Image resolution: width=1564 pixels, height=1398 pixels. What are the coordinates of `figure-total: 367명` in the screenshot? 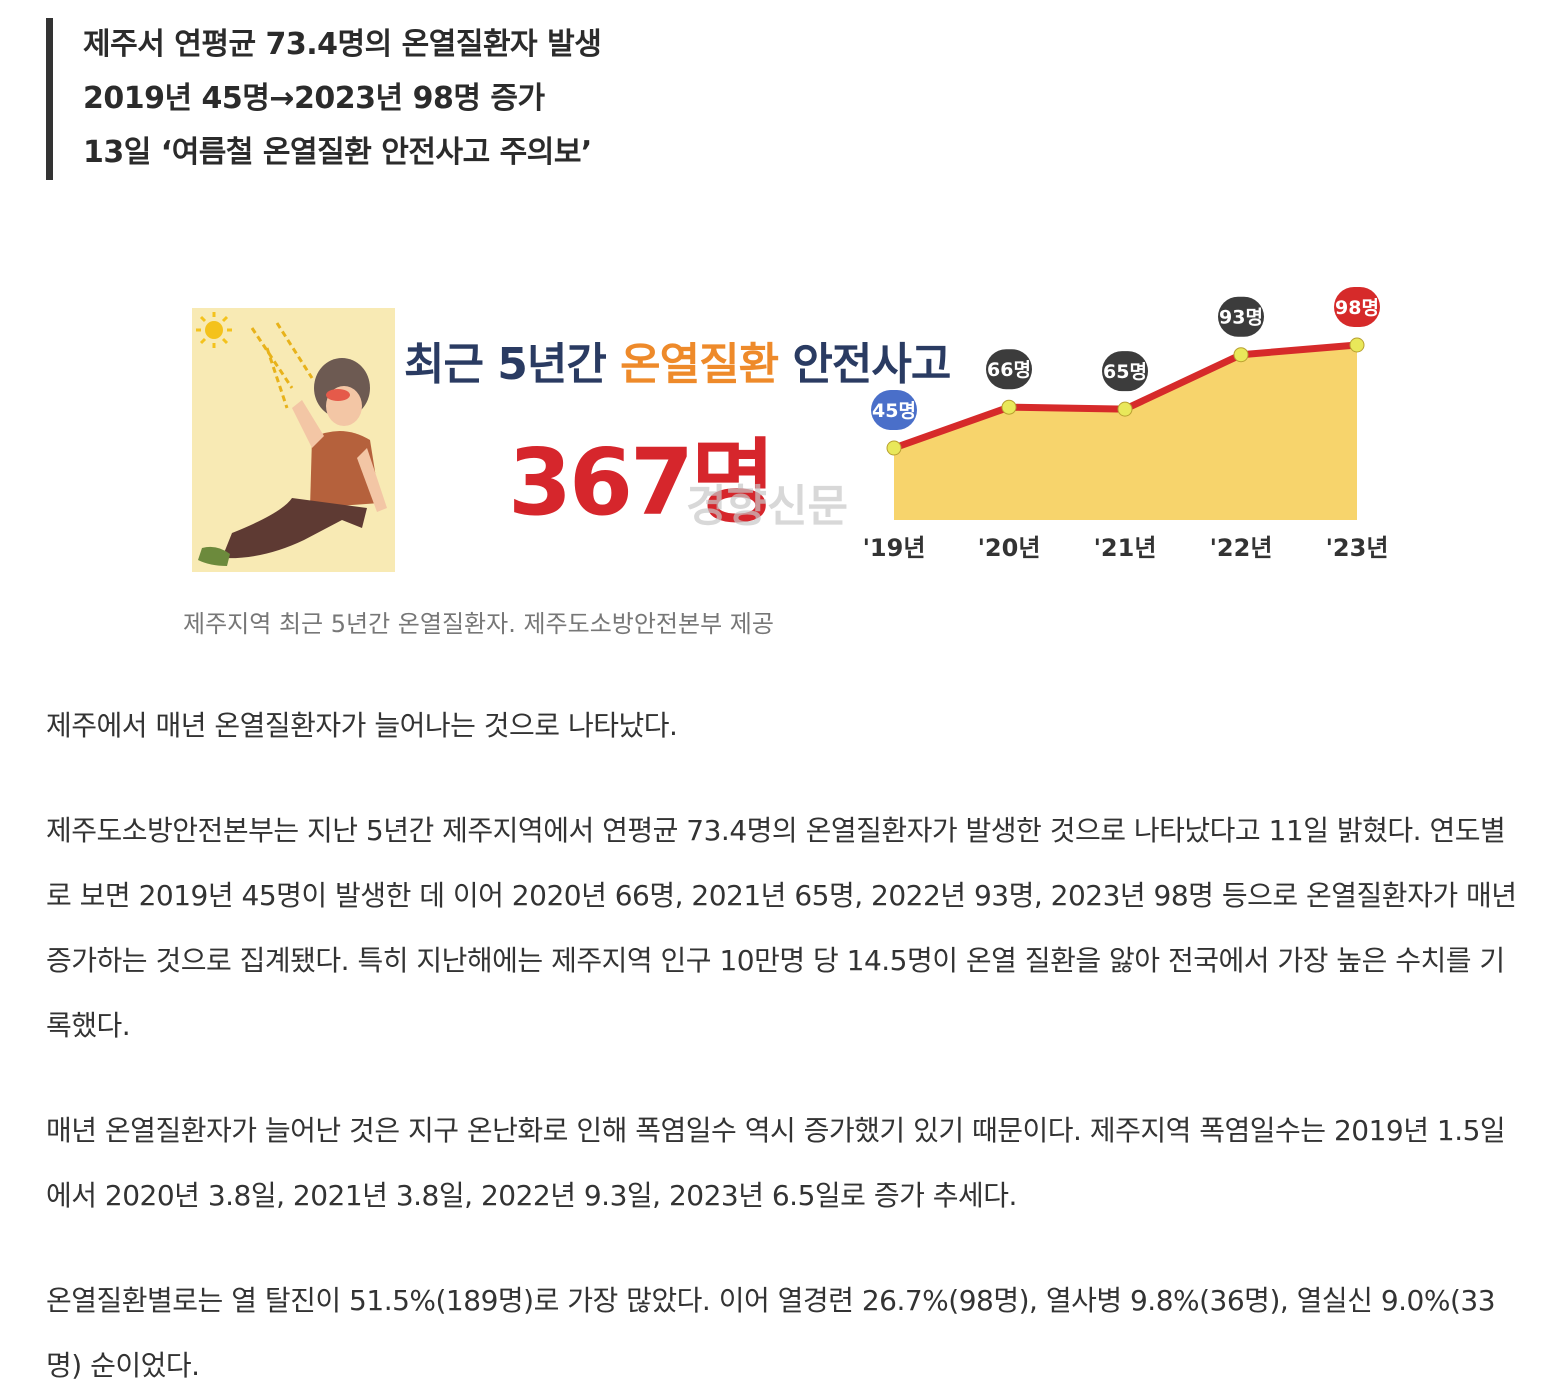 It's located at (642, 482).